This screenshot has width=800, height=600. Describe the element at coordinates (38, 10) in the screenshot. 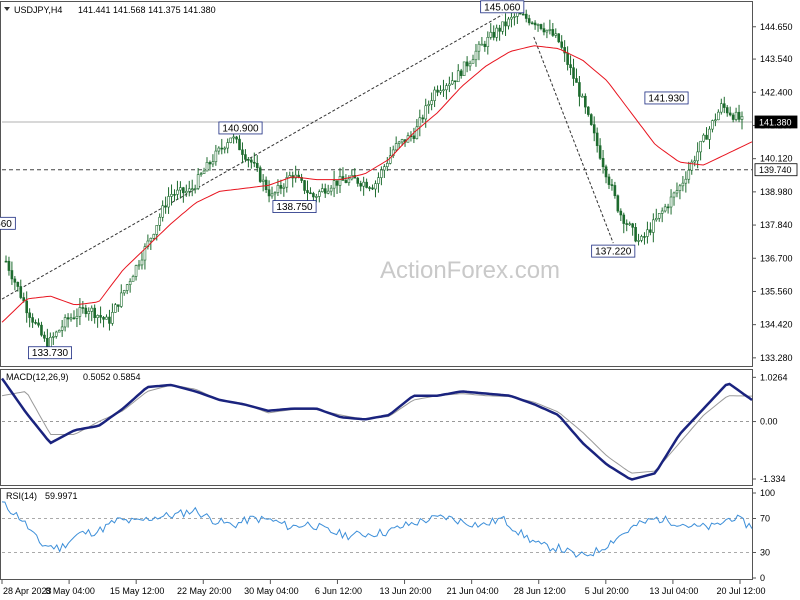

I see `symbol-label: USDJPY,H4` at that location.